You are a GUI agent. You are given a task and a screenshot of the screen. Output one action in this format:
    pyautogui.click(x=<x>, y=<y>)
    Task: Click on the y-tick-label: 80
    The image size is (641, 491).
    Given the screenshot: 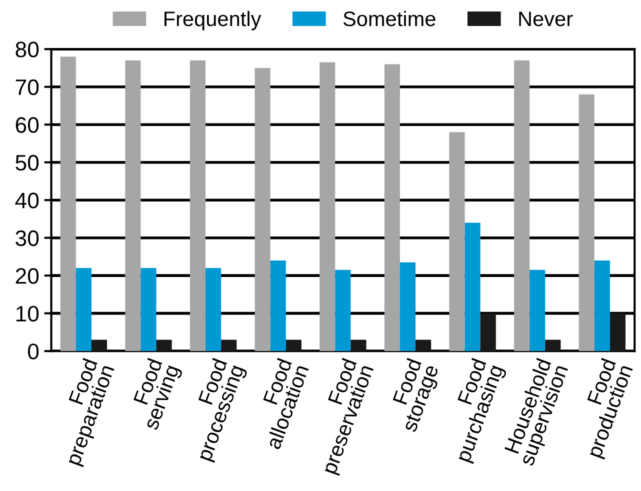 What is the action you would take?
    pyautogui.click(x=27, y=50)
    